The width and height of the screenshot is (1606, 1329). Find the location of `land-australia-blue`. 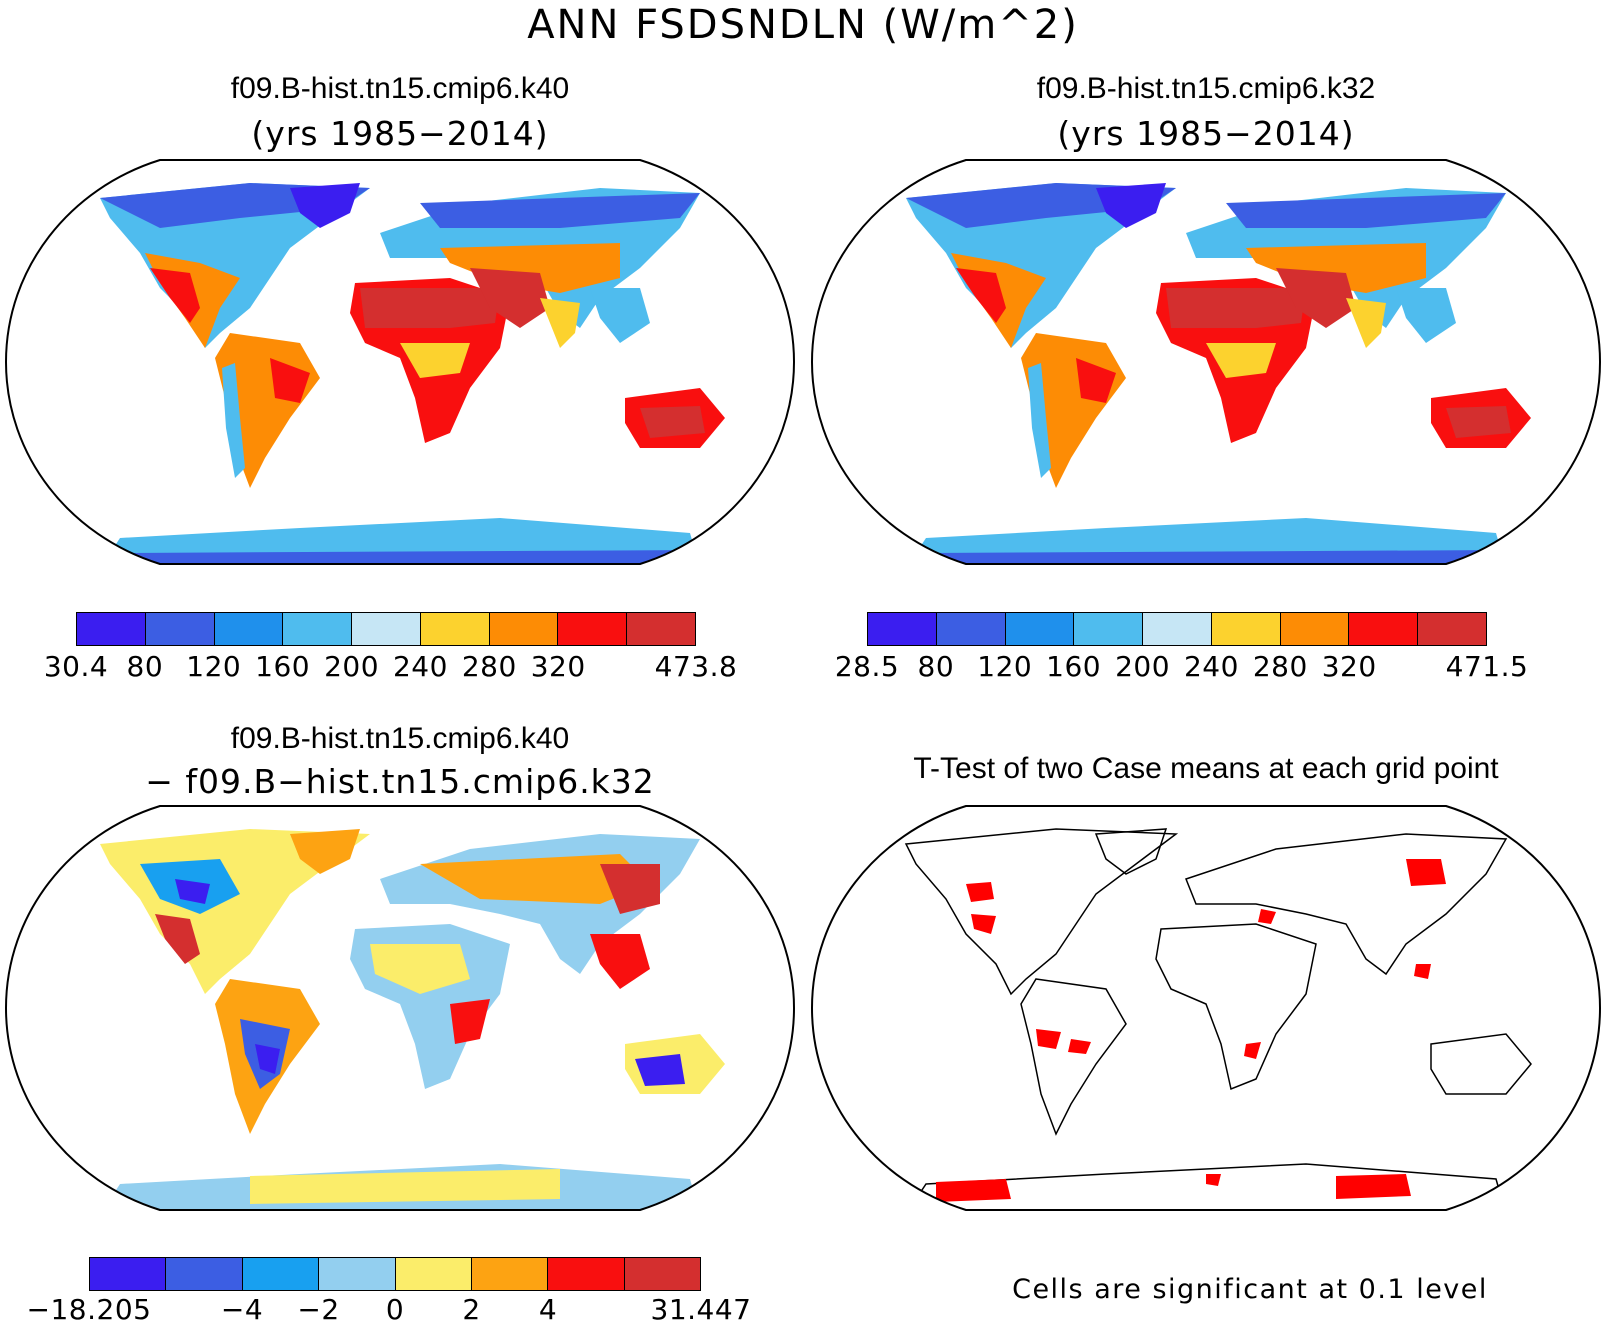

land-australia-blue is located at coordinates (660, 1070).